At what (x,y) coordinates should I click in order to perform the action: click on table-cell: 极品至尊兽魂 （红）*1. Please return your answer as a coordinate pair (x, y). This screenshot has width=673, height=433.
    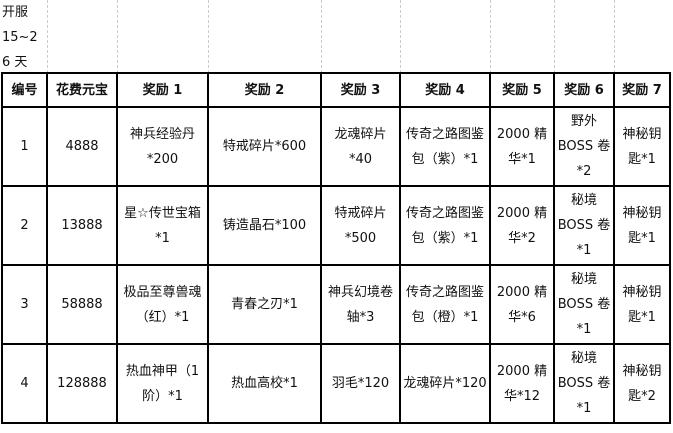
    Looking at the image, I should click on (162, 304).